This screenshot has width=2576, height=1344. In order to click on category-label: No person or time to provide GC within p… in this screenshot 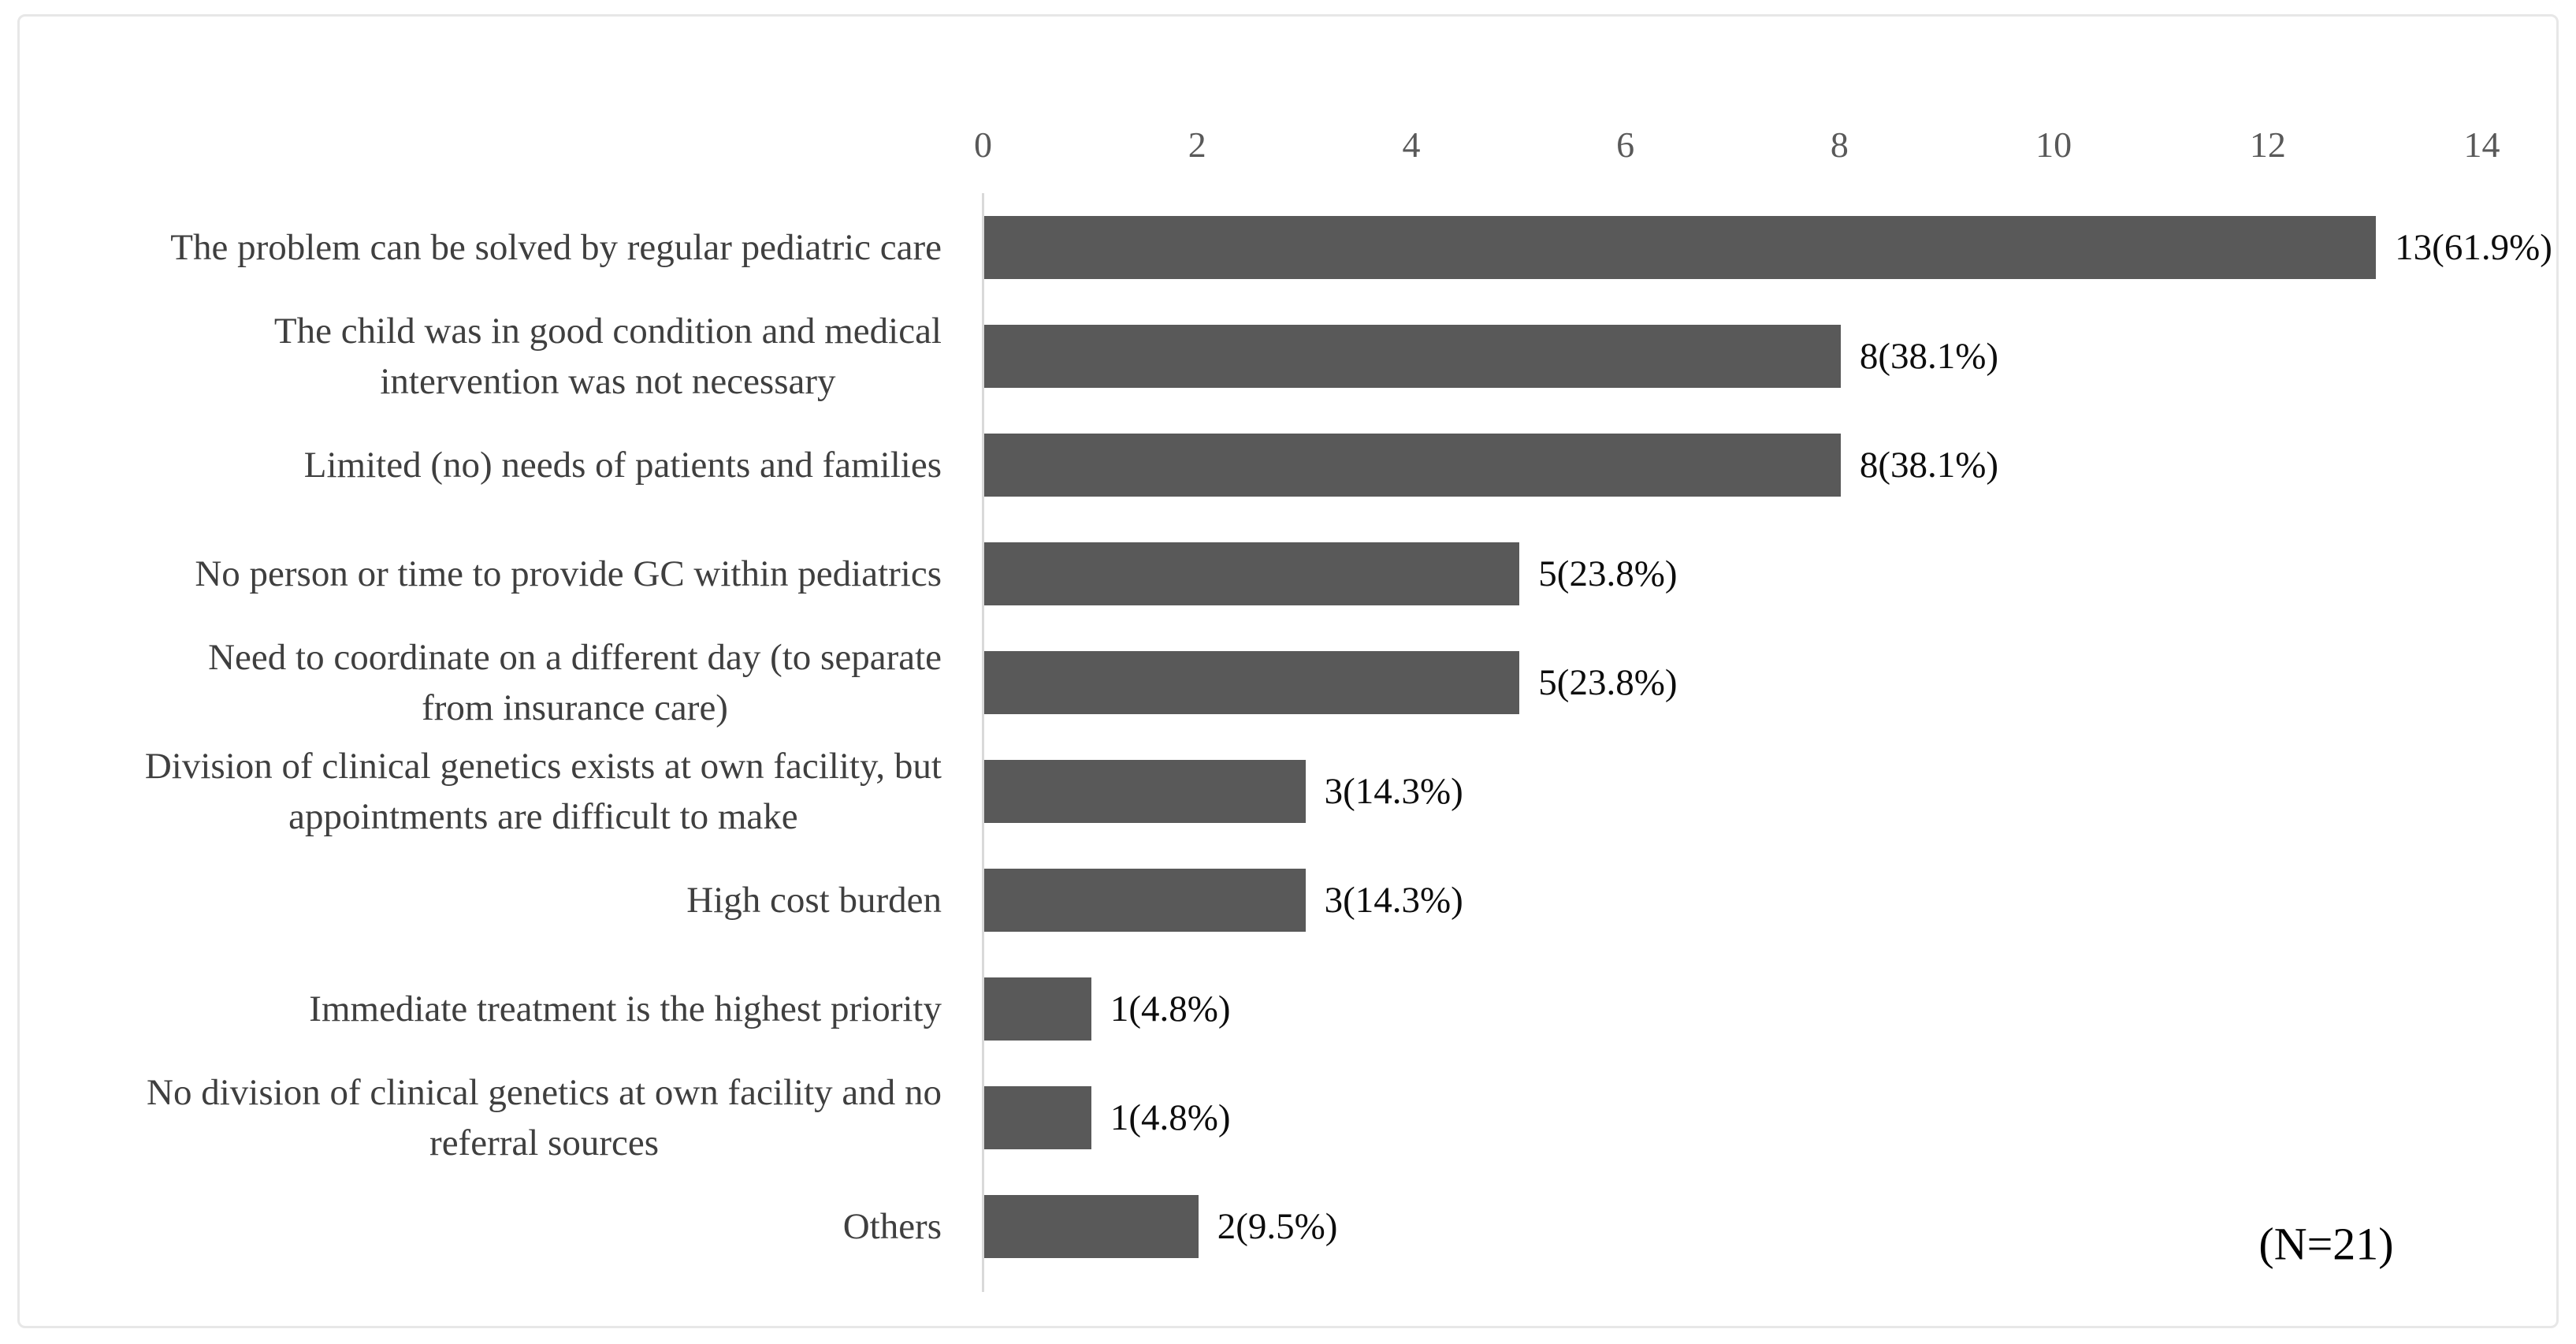, I will do `click(568, 573)`.